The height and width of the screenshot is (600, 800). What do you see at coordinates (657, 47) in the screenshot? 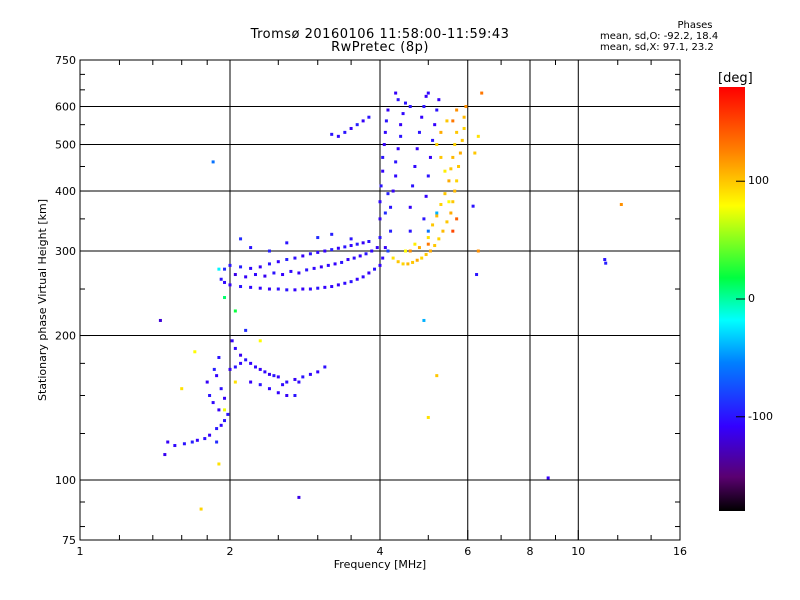
I see `stats-x-line: mean, sd,X: 97.1, 23.2` at bounding box center [657, 47].